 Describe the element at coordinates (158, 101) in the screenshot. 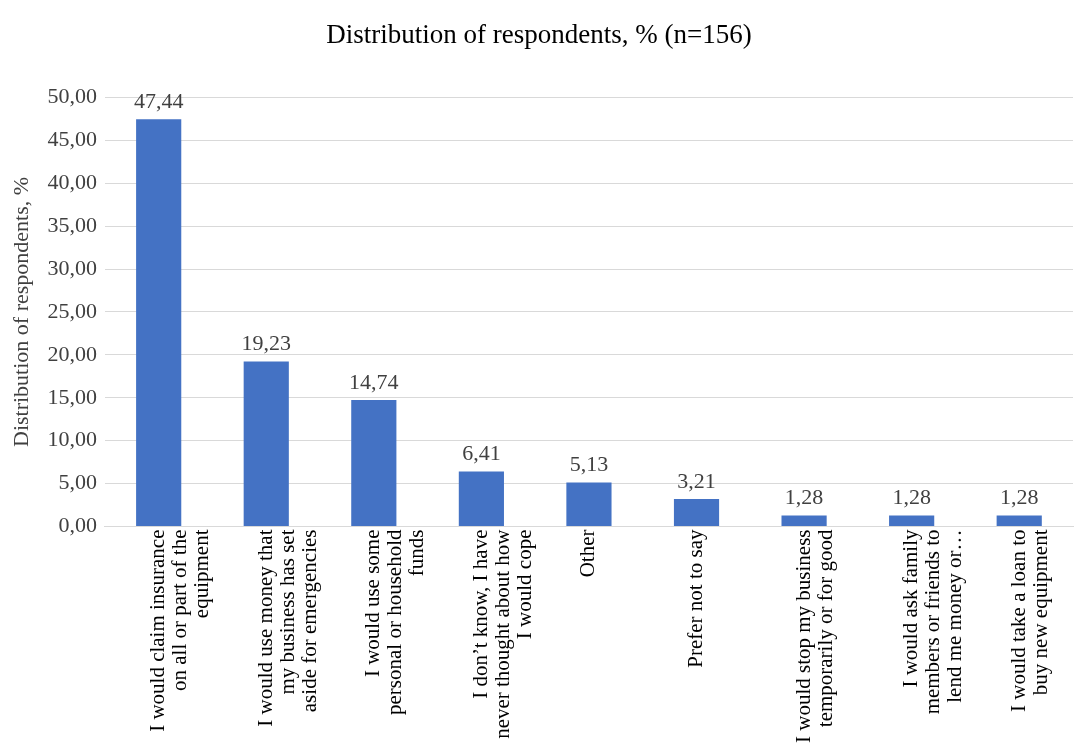

I see `data-label: 47,44` at that location.